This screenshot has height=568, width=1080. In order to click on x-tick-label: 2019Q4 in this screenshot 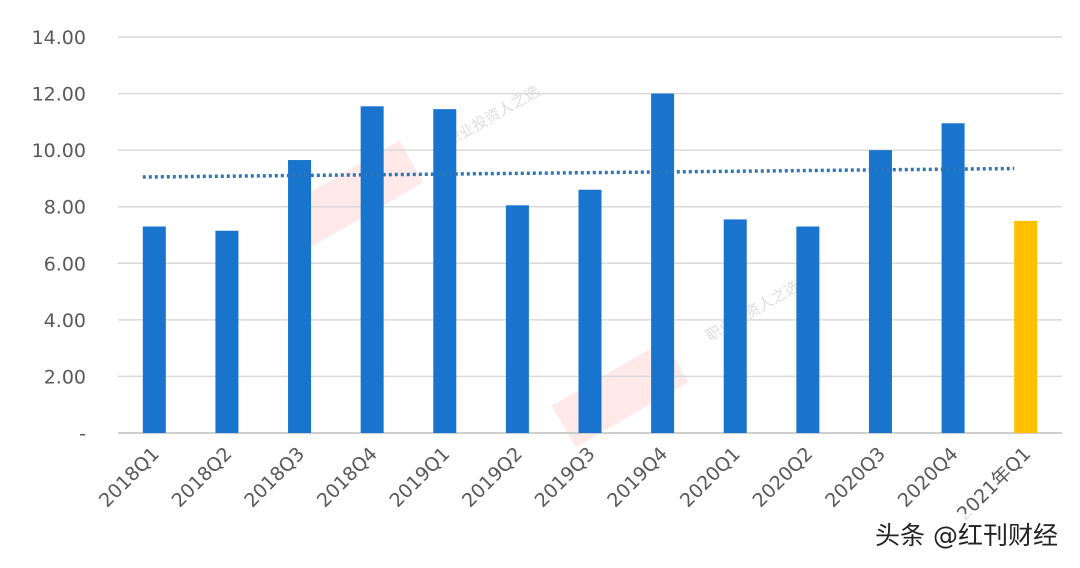, I will do `click(637, 477)`.